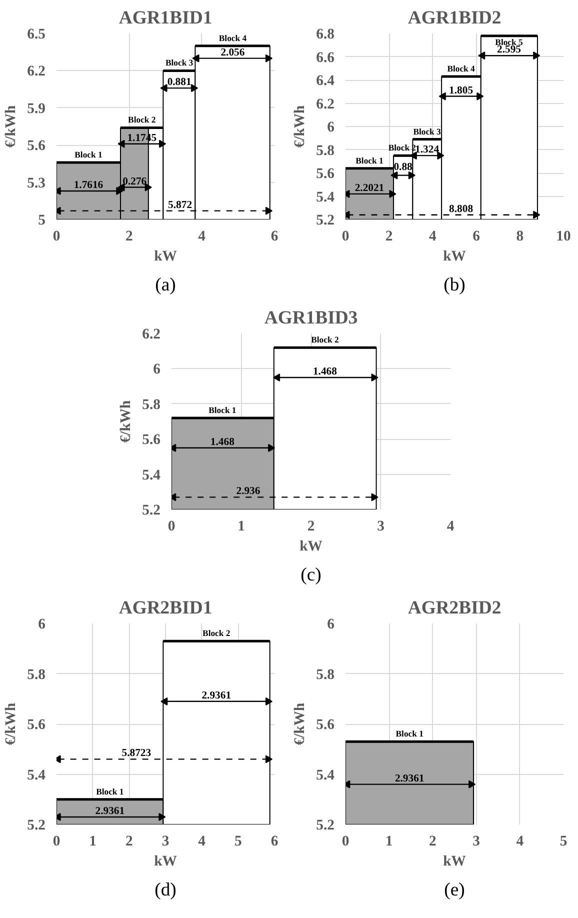 The image size is (578, 918). Describe the element at coordinates (455, 18) in the screenshot. I see `chart-title: AGR1BID2` at that location.